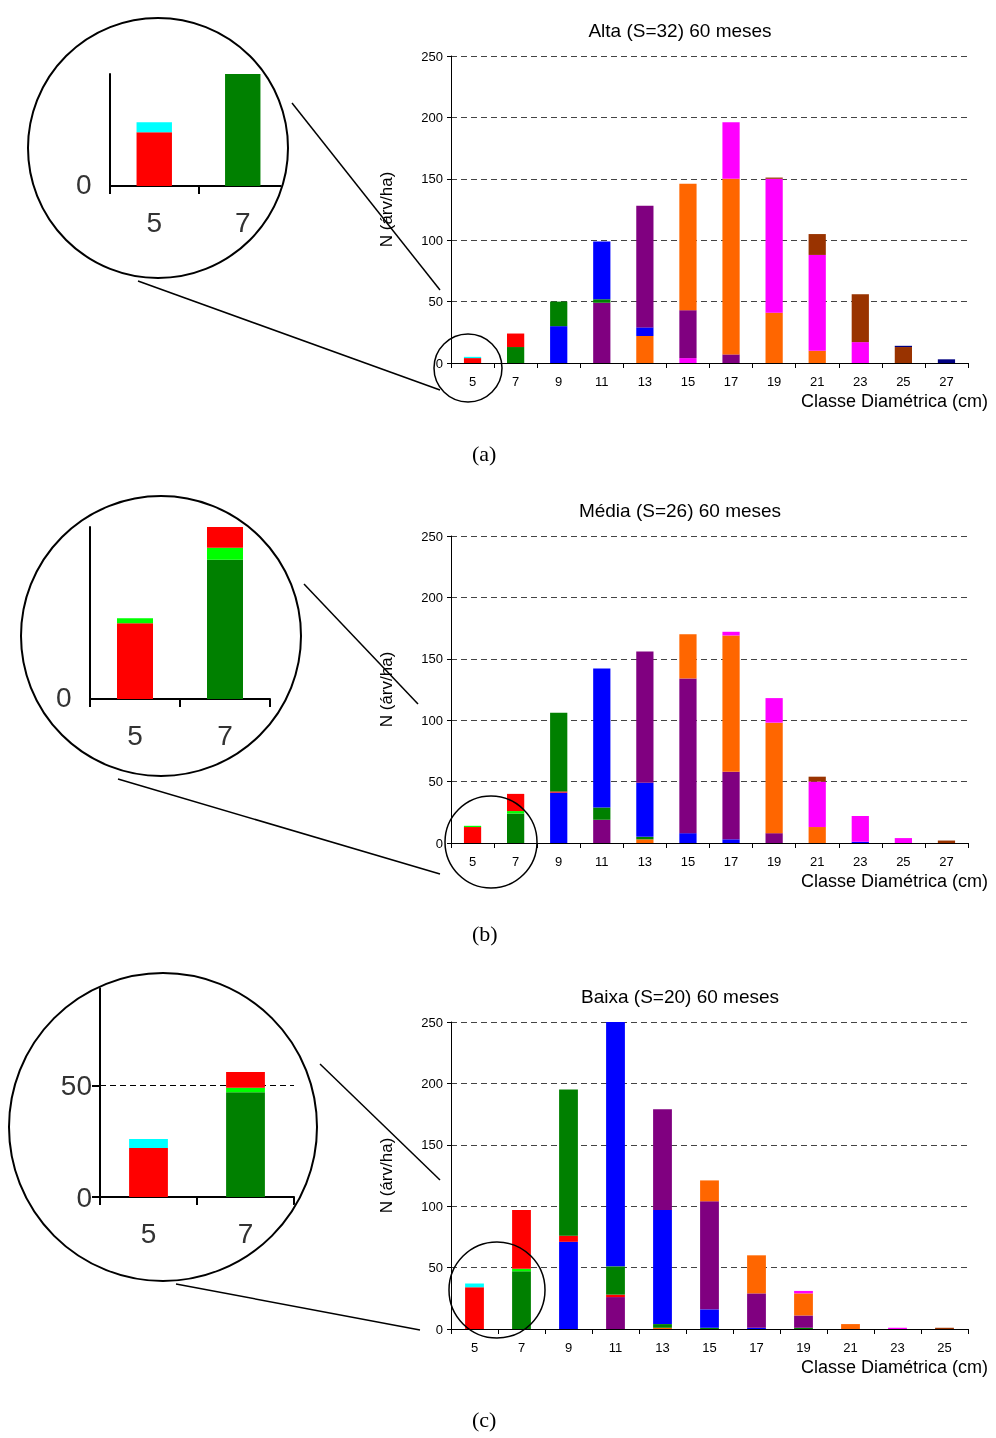  What do you see at coordinates (946, 861) in the screenshot?
I see `x-tick-label: 27` at bounding box center [946, 861].